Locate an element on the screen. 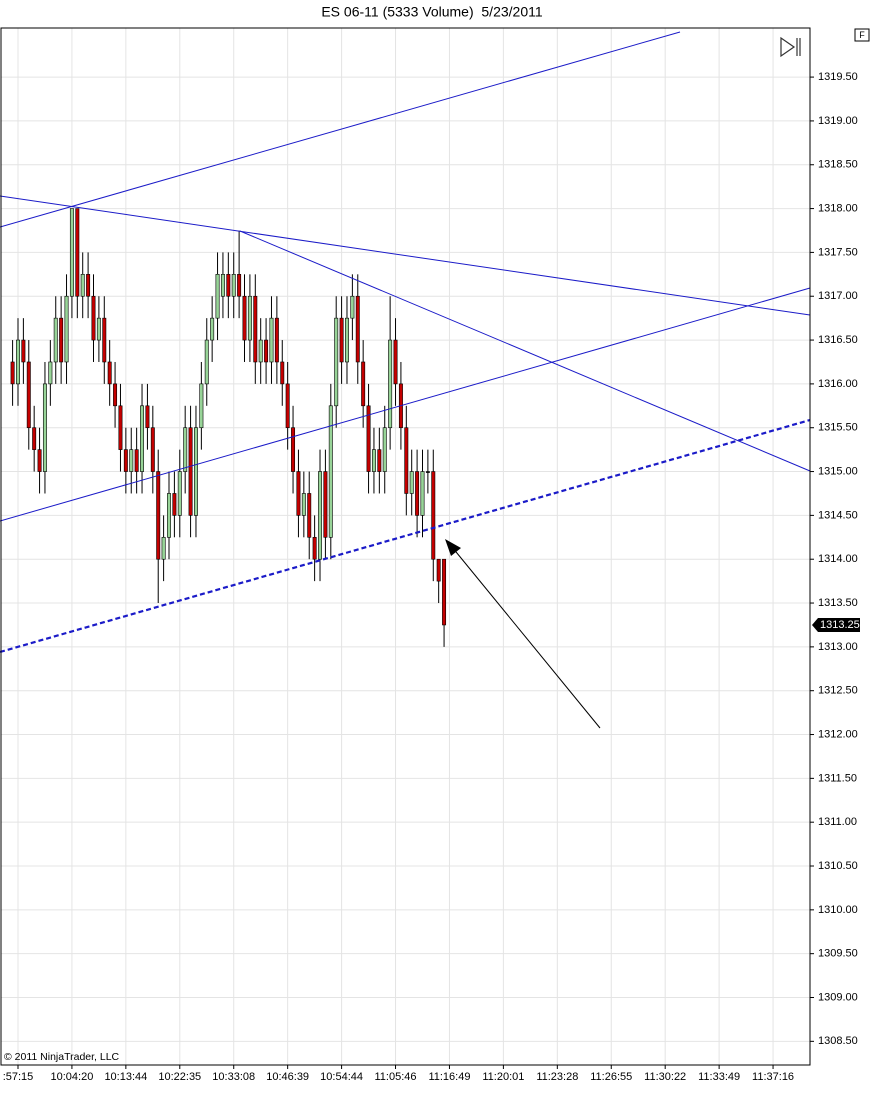  x-tick-label: 11:20:01 is located at coordinates (503, 1077).